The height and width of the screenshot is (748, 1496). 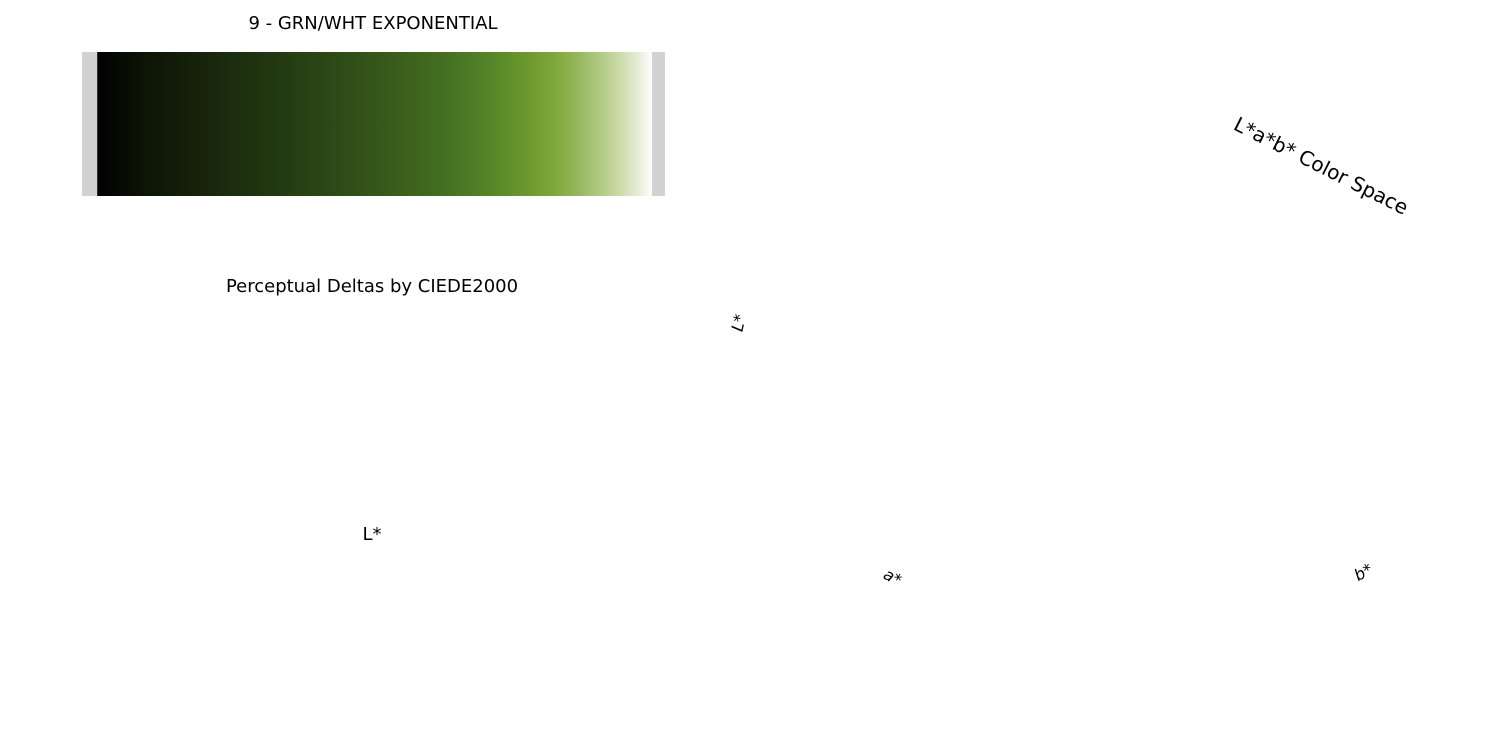 What do you see at coordinates (372, 23) in the screenshot?
I see `colorbar-title: 9 - GRN/WHT EXPONENTIAL` at bounding box center [372, 23].